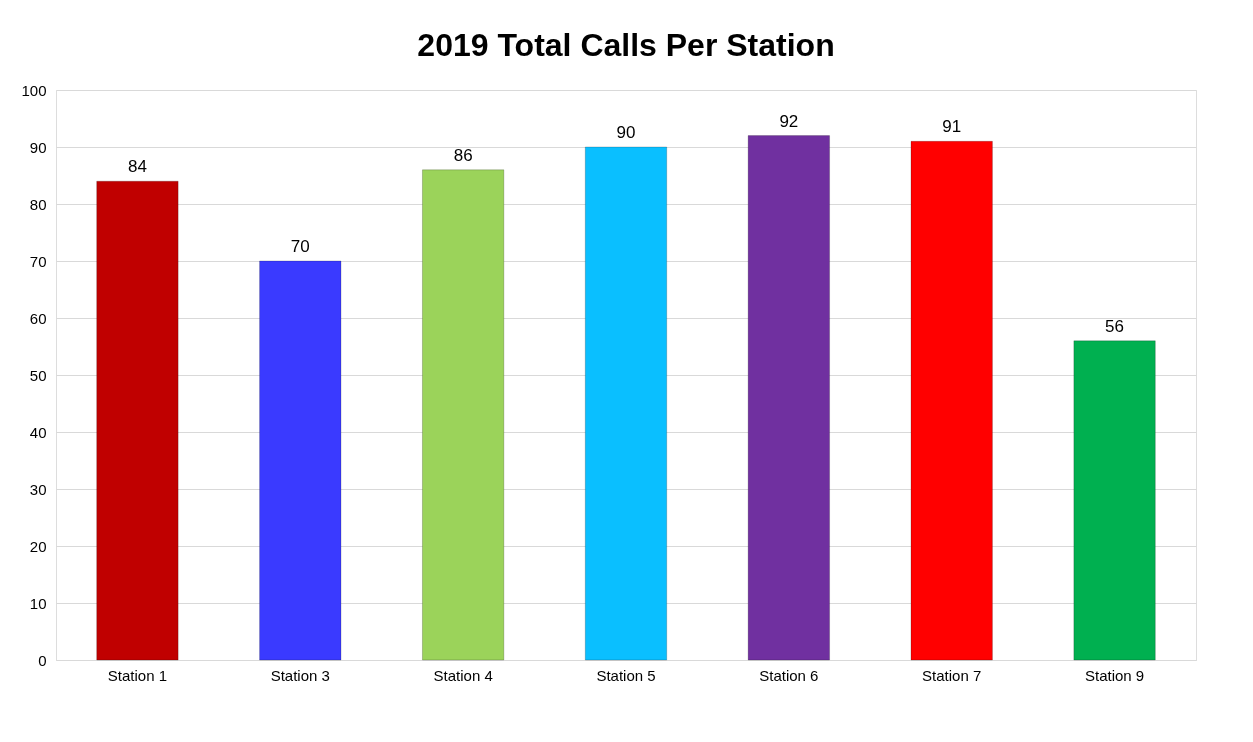 This screenshot has width=1253, height=742. I want to click on x-tick-label: Station 5, so click(626, 675).